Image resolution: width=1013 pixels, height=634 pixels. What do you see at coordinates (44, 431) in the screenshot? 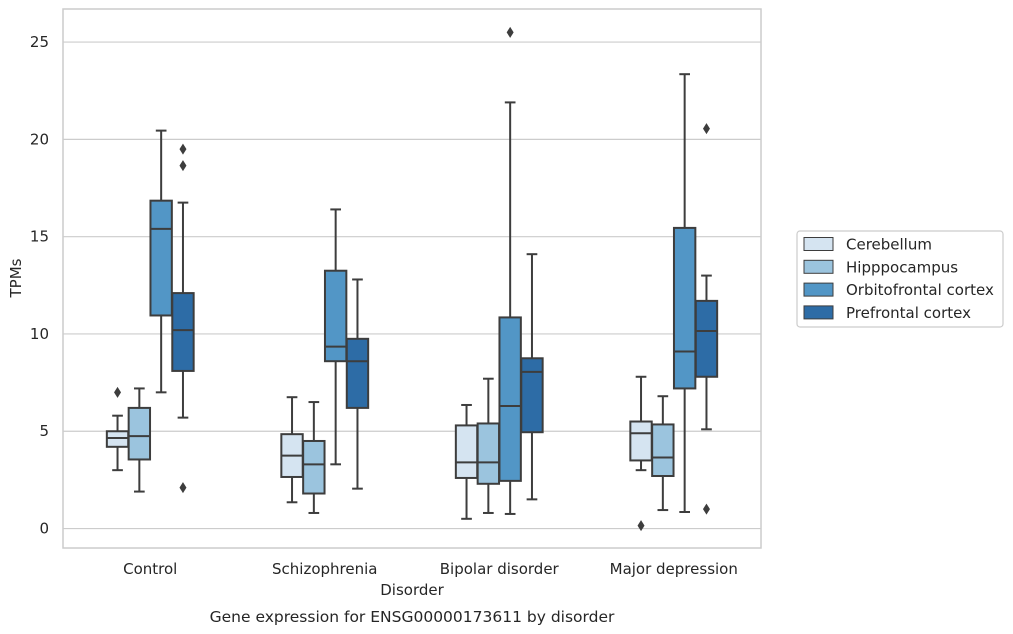
I see `y-tick-label: 5` at bounding box center [44, 431].